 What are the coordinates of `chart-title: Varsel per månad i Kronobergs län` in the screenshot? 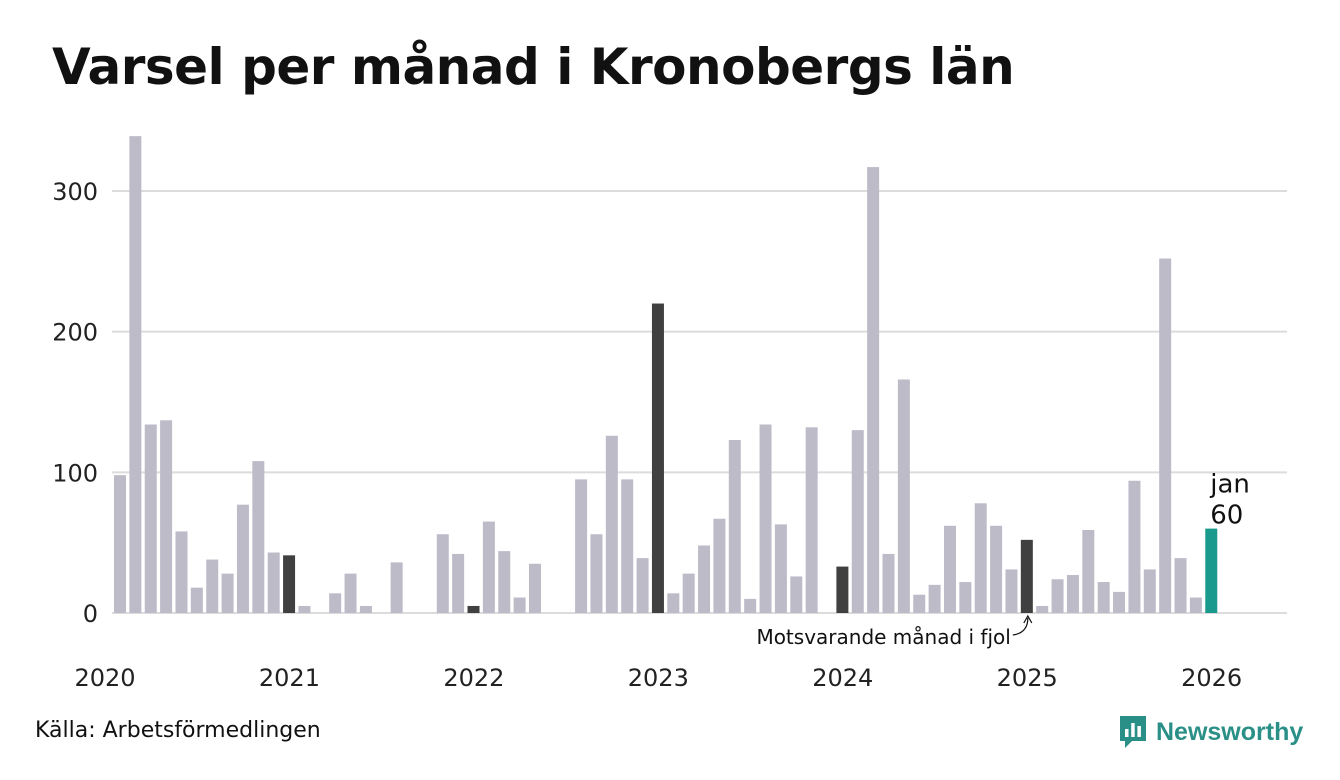 It's located at (533, 67).